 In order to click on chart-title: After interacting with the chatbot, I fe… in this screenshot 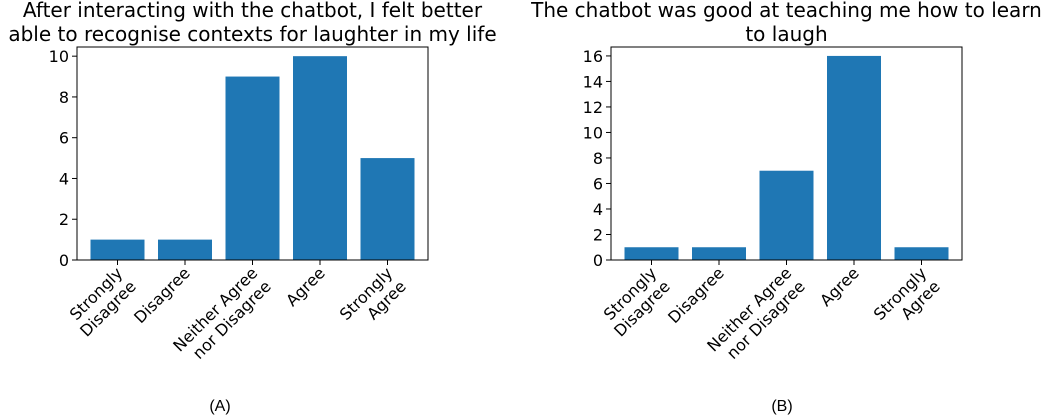, I will do `click(252, 23)`.